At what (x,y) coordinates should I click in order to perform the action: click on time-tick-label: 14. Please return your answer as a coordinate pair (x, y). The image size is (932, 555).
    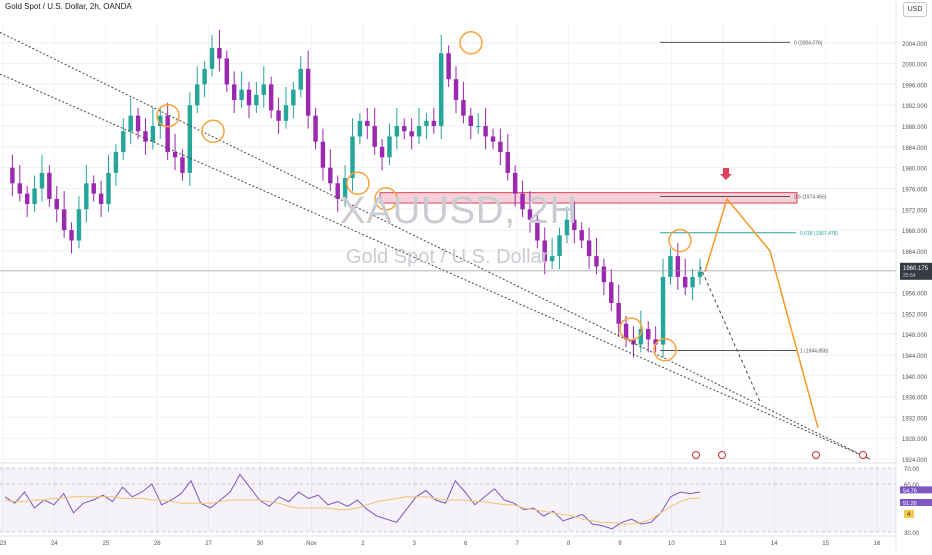
    Looking at the image, I should click on (774, 544).